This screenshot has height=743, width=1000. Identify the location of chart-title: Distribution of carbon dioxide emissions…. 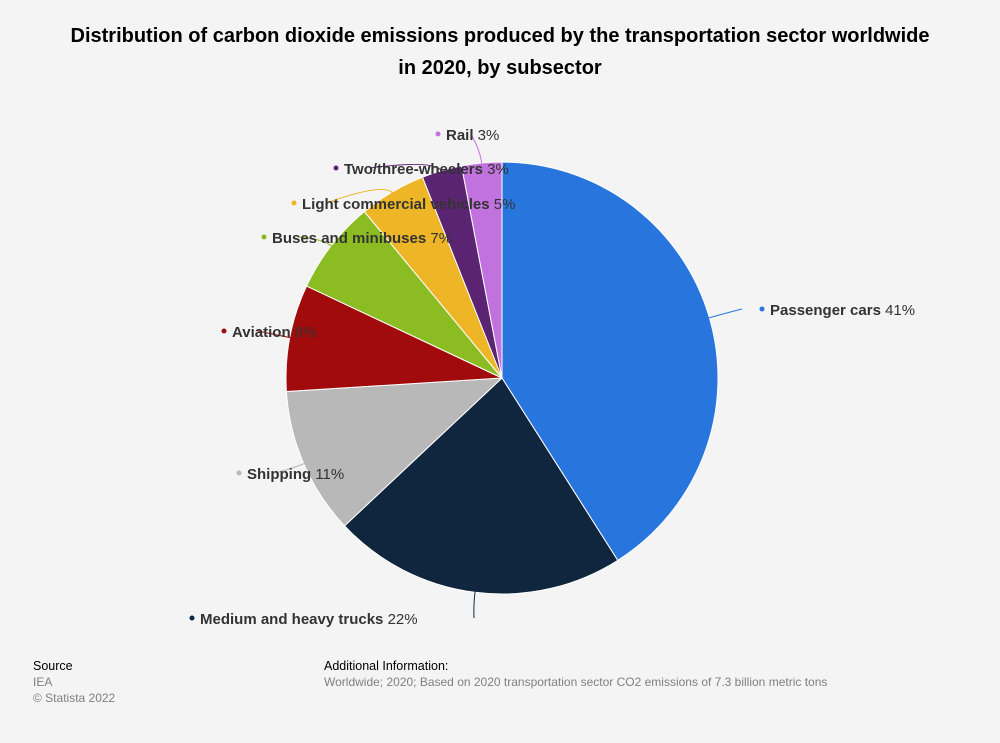
(500, 52).